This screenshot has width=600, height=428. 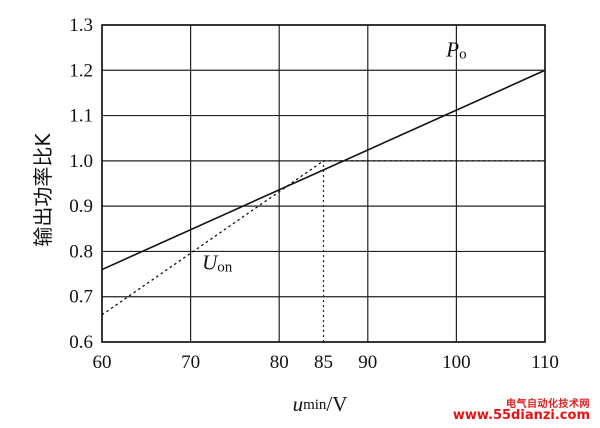 What do you see at coordinates (548, 404) in the screenshot?
I see `watermark-site-name: 电气自动化技术网` at bounding box center [548, 404].